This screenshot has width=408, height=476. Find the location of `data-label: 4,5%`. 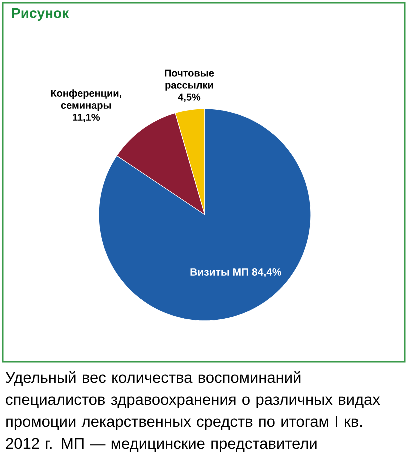

data-label: 4,5% is located at coordinates (189, 98).